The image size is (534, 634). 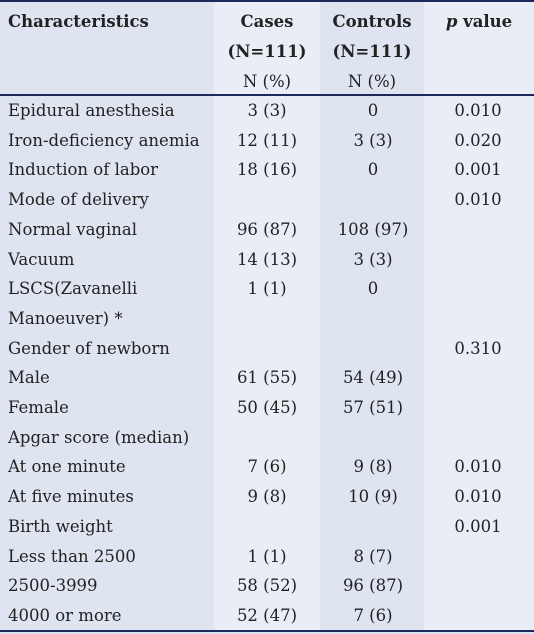 What do you see at coordinates (372, 51) in the screenshot?
I see `header-controls-n: (N=111)` at bounding box center [372, 51].